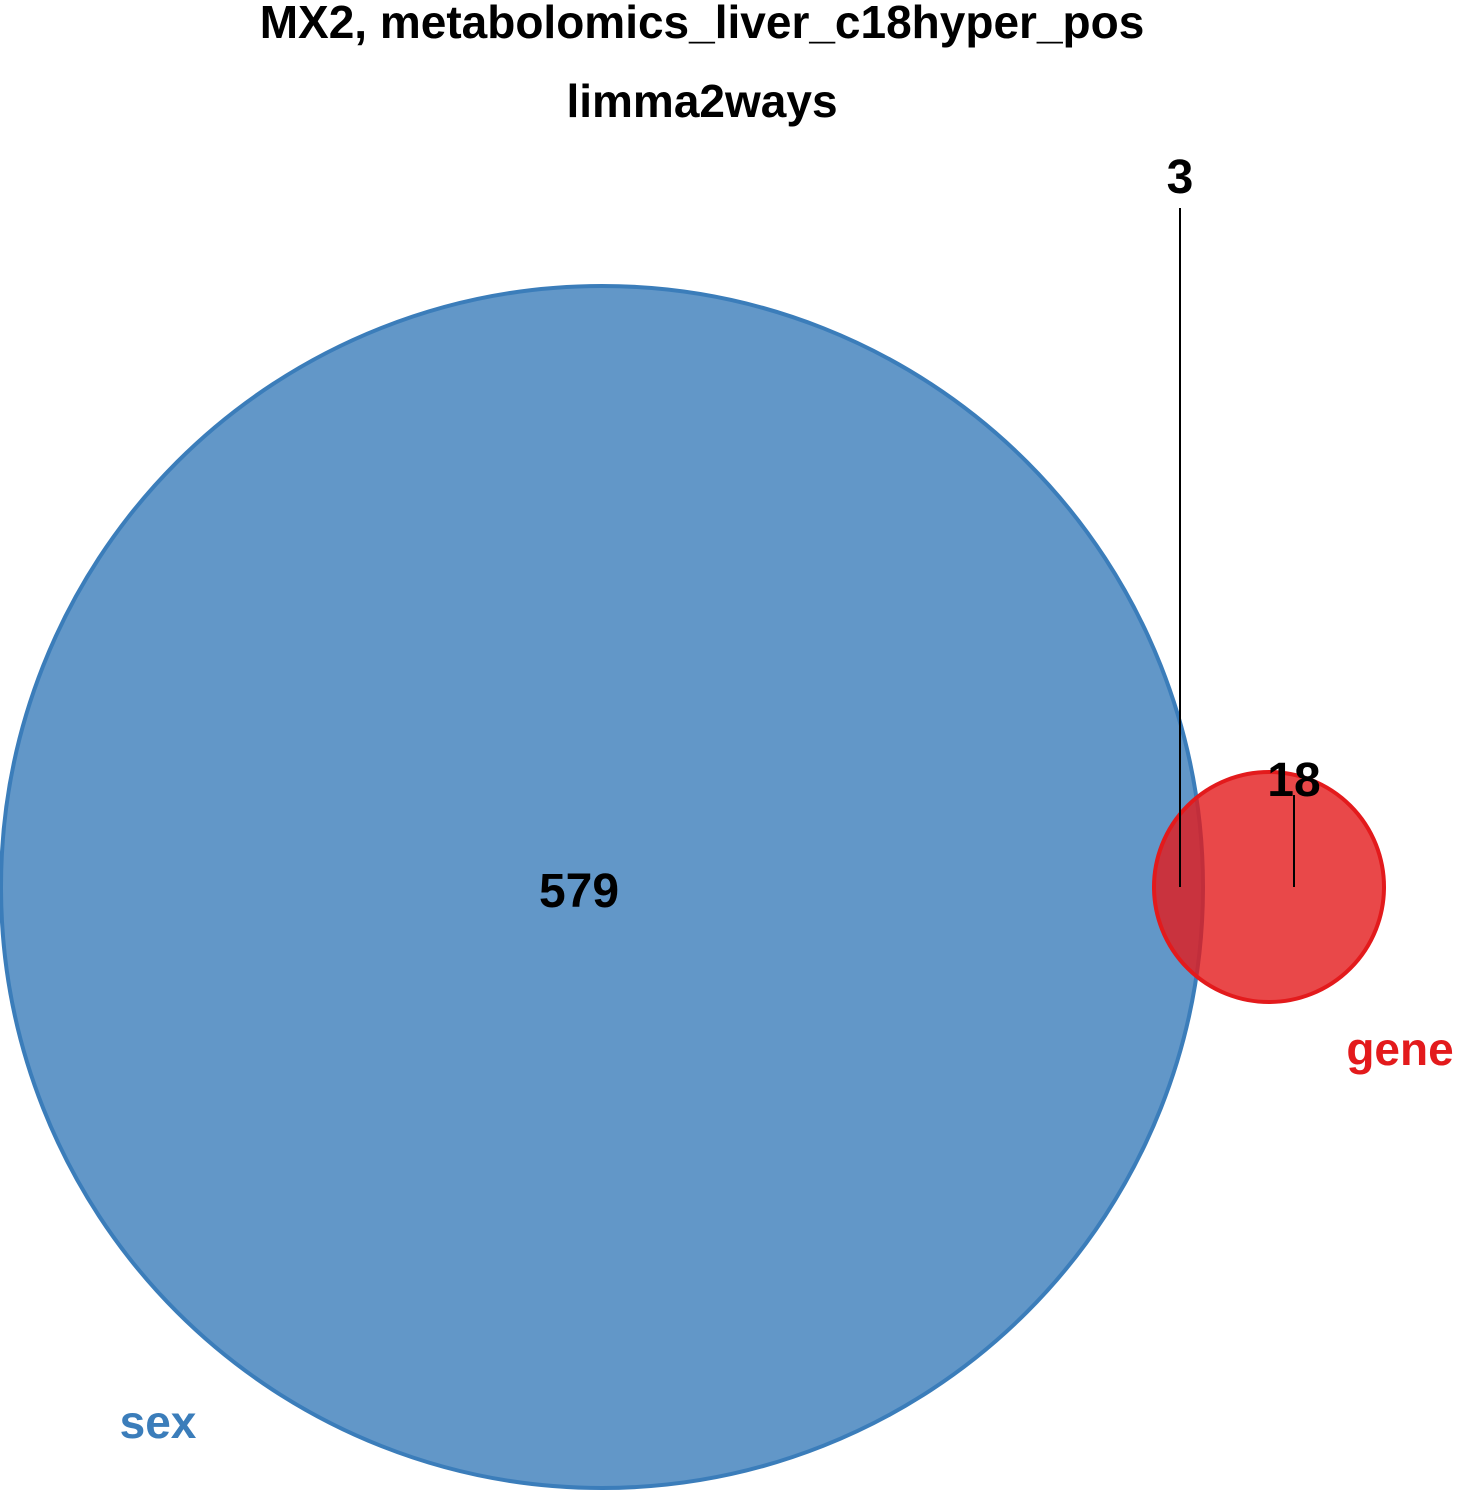 The height and width of the screenshot is (1496, 1463). I want to click on set-label-gene: gene, so click(1399, 1049).